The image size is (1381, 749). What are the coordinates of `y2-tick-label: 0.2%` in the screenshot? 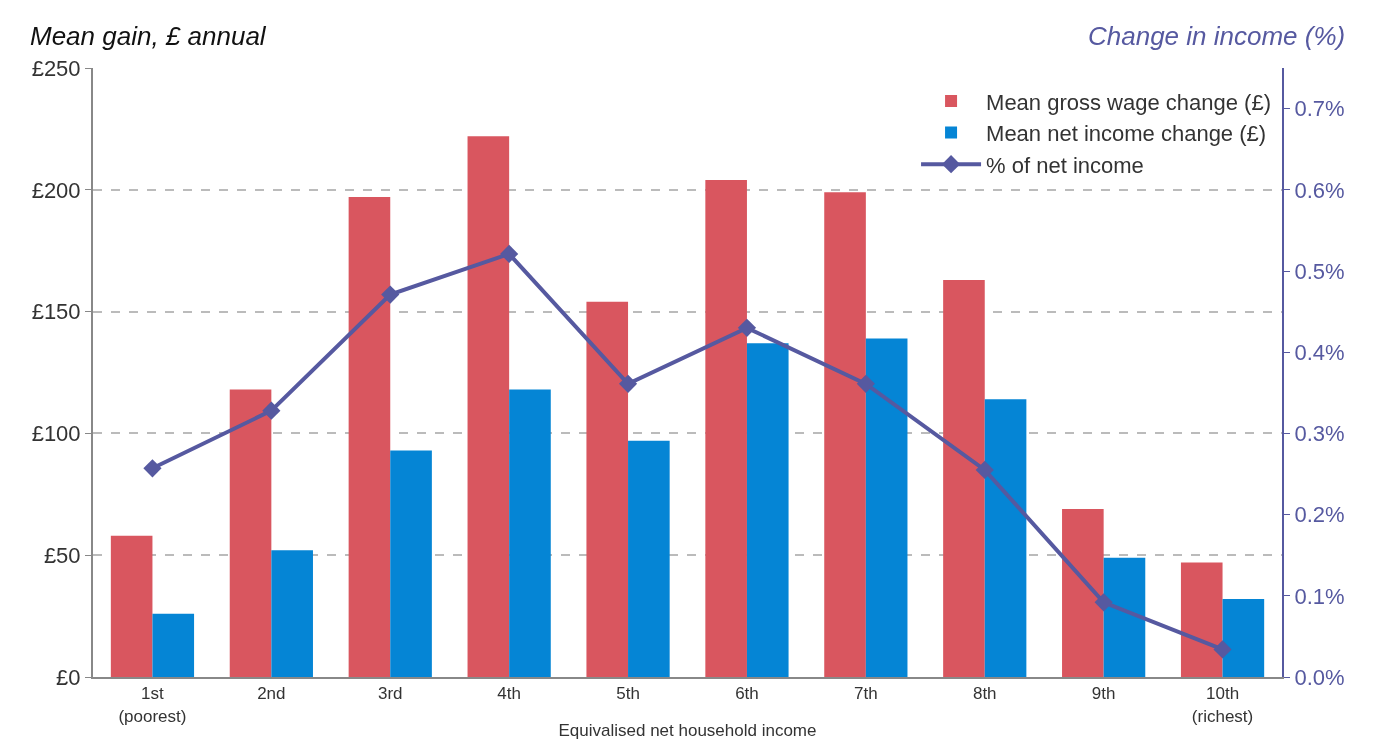 It's located at (1319, 515).